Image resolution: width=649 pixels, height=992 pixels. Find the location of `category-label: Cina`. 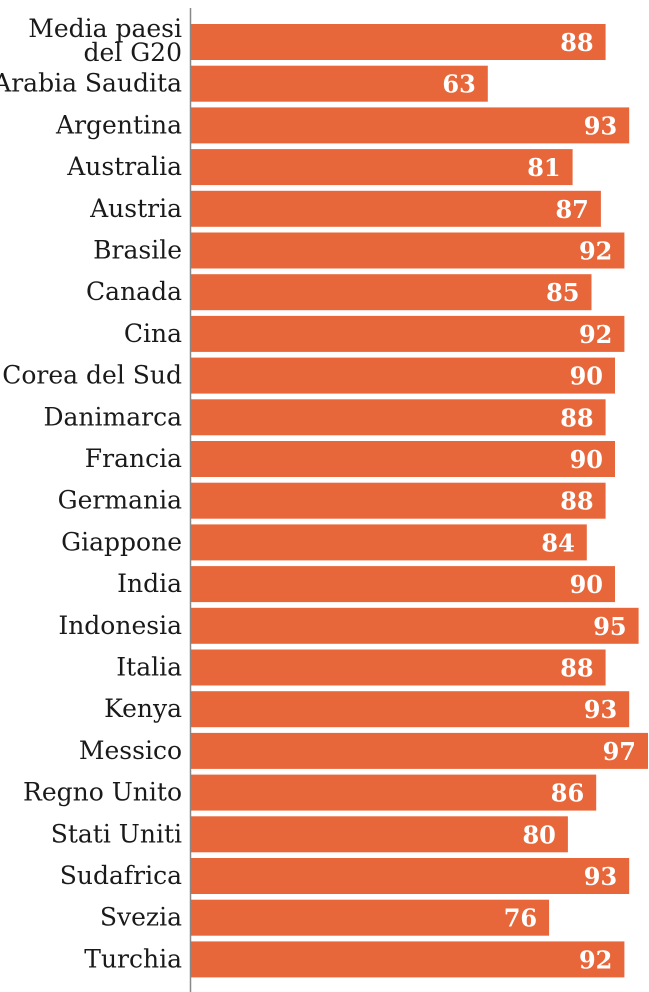

category-label: Cina is located at coordinates (153, 333).